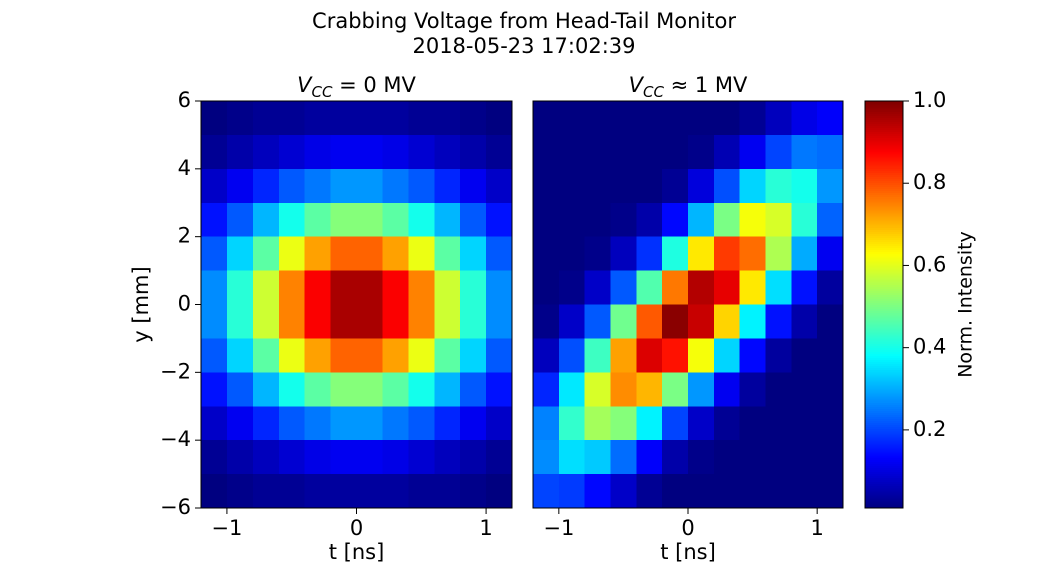 This screenshot has height=579, width=1047. I want to click on colorbar-frame, so click(884, 304).